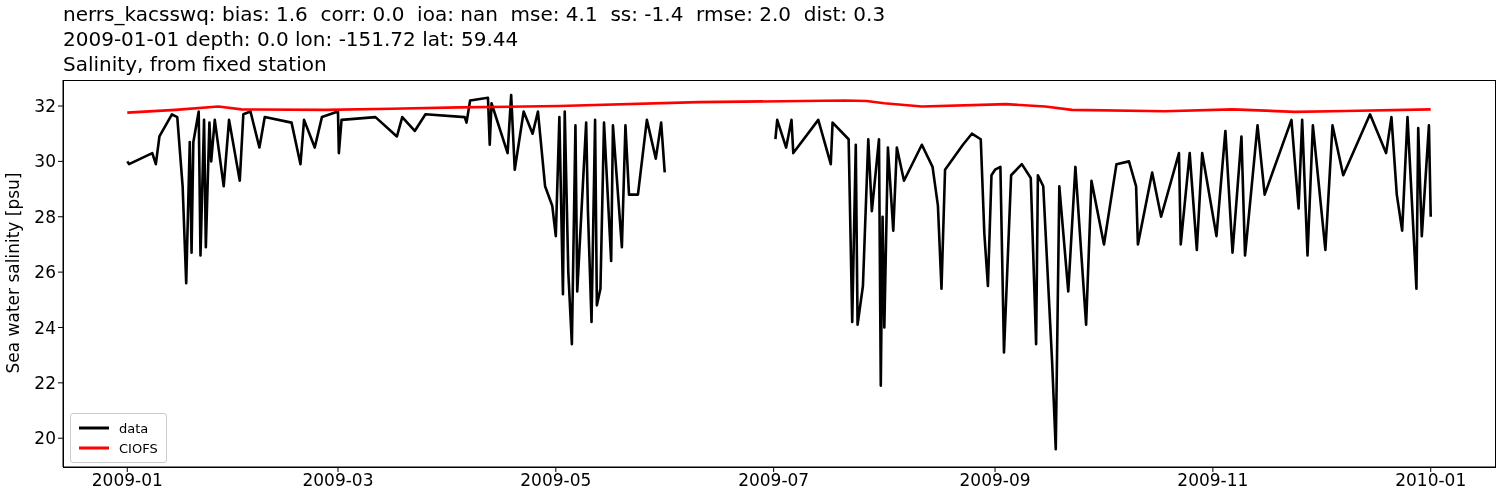 This screenshot has width=1500, height=500. What do you see at coordinates (1213, 480) in the screenshot?
I see `x-tick-label: 2009-11` at bounding box center [1213, 480].